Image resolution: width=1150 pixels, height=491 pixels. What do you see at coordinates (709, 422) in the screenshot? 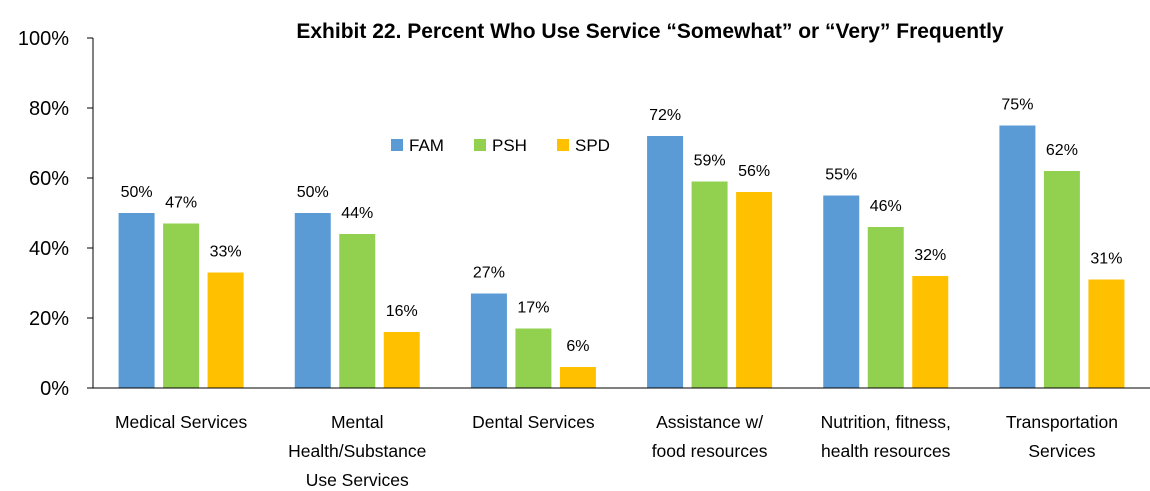
I see `x-category-label: Assistance w/` at bounding box center [709, 422].